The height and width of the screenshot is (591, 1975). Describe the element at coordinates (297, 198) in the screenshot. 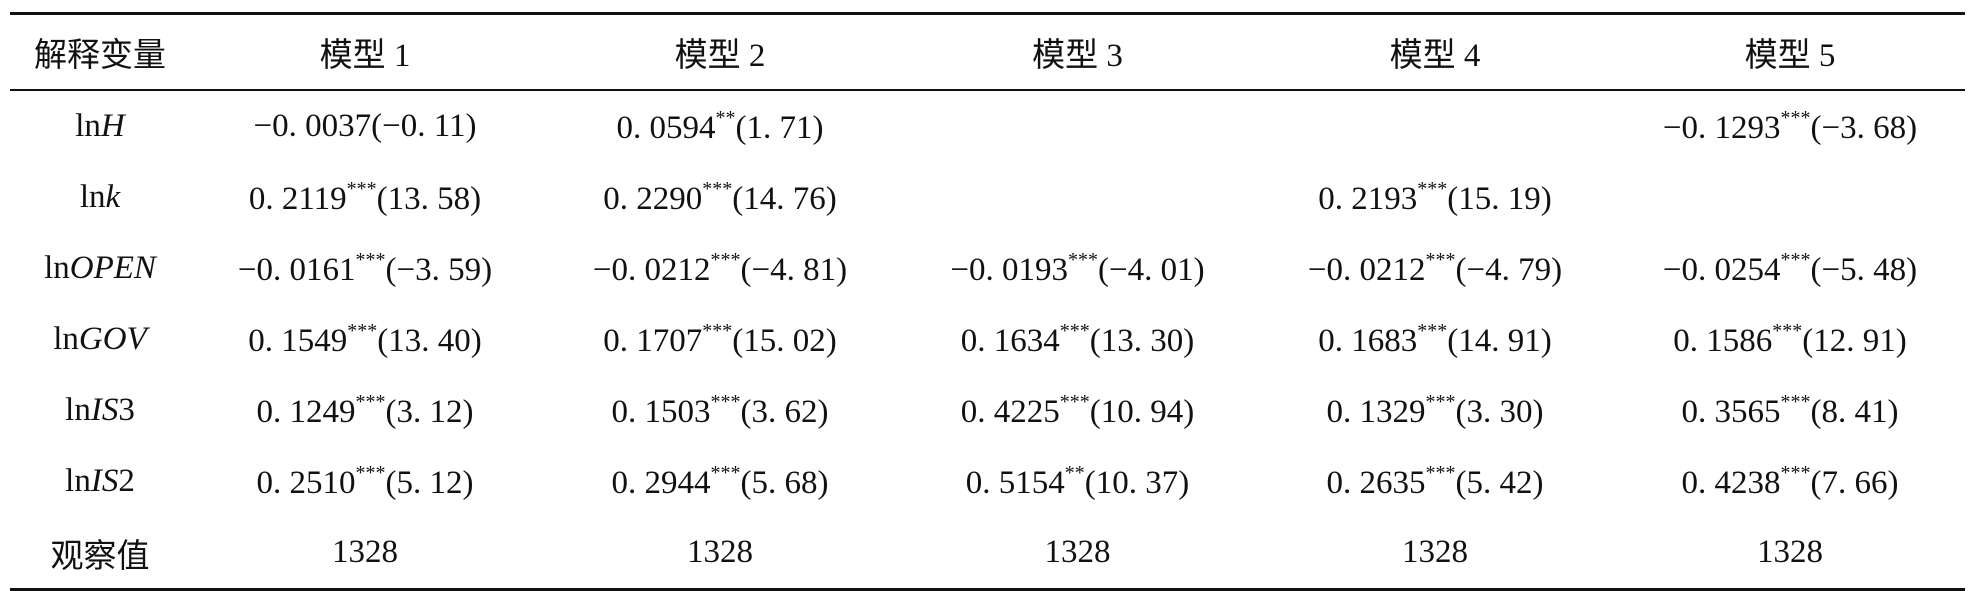

I see `coefficient: 0. 2119` at that location.